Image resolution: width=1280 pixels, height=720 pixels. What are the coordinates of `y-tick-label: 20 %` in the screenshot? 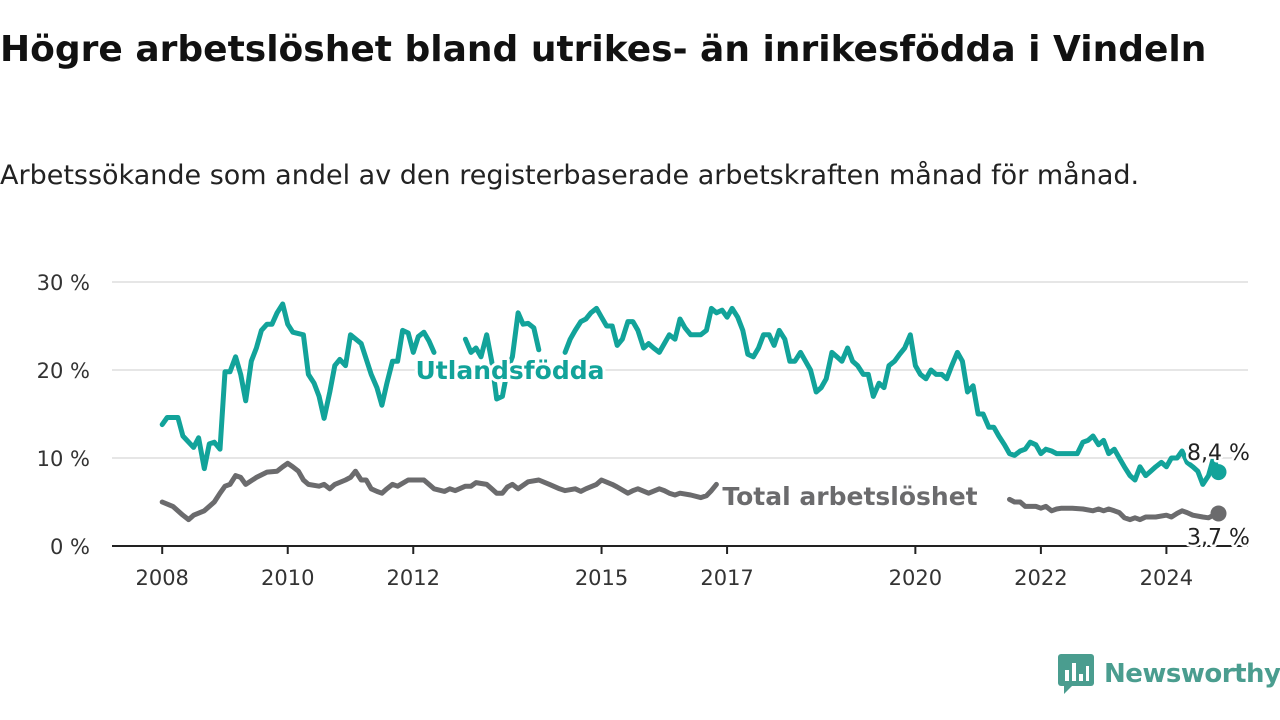 It's located at (63, 371).